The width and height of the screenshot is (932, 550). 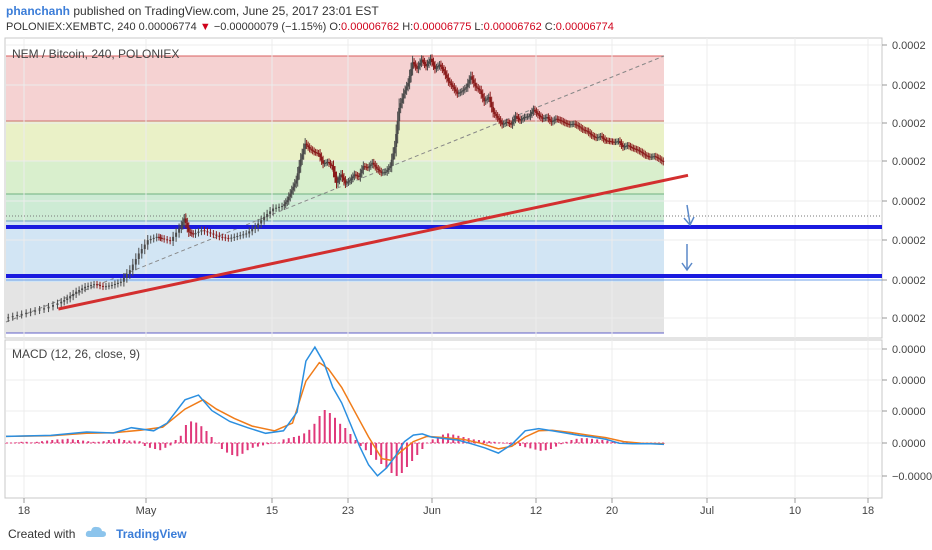 I want to click on footer: Created with TradingView, so click(x=97, y=534).